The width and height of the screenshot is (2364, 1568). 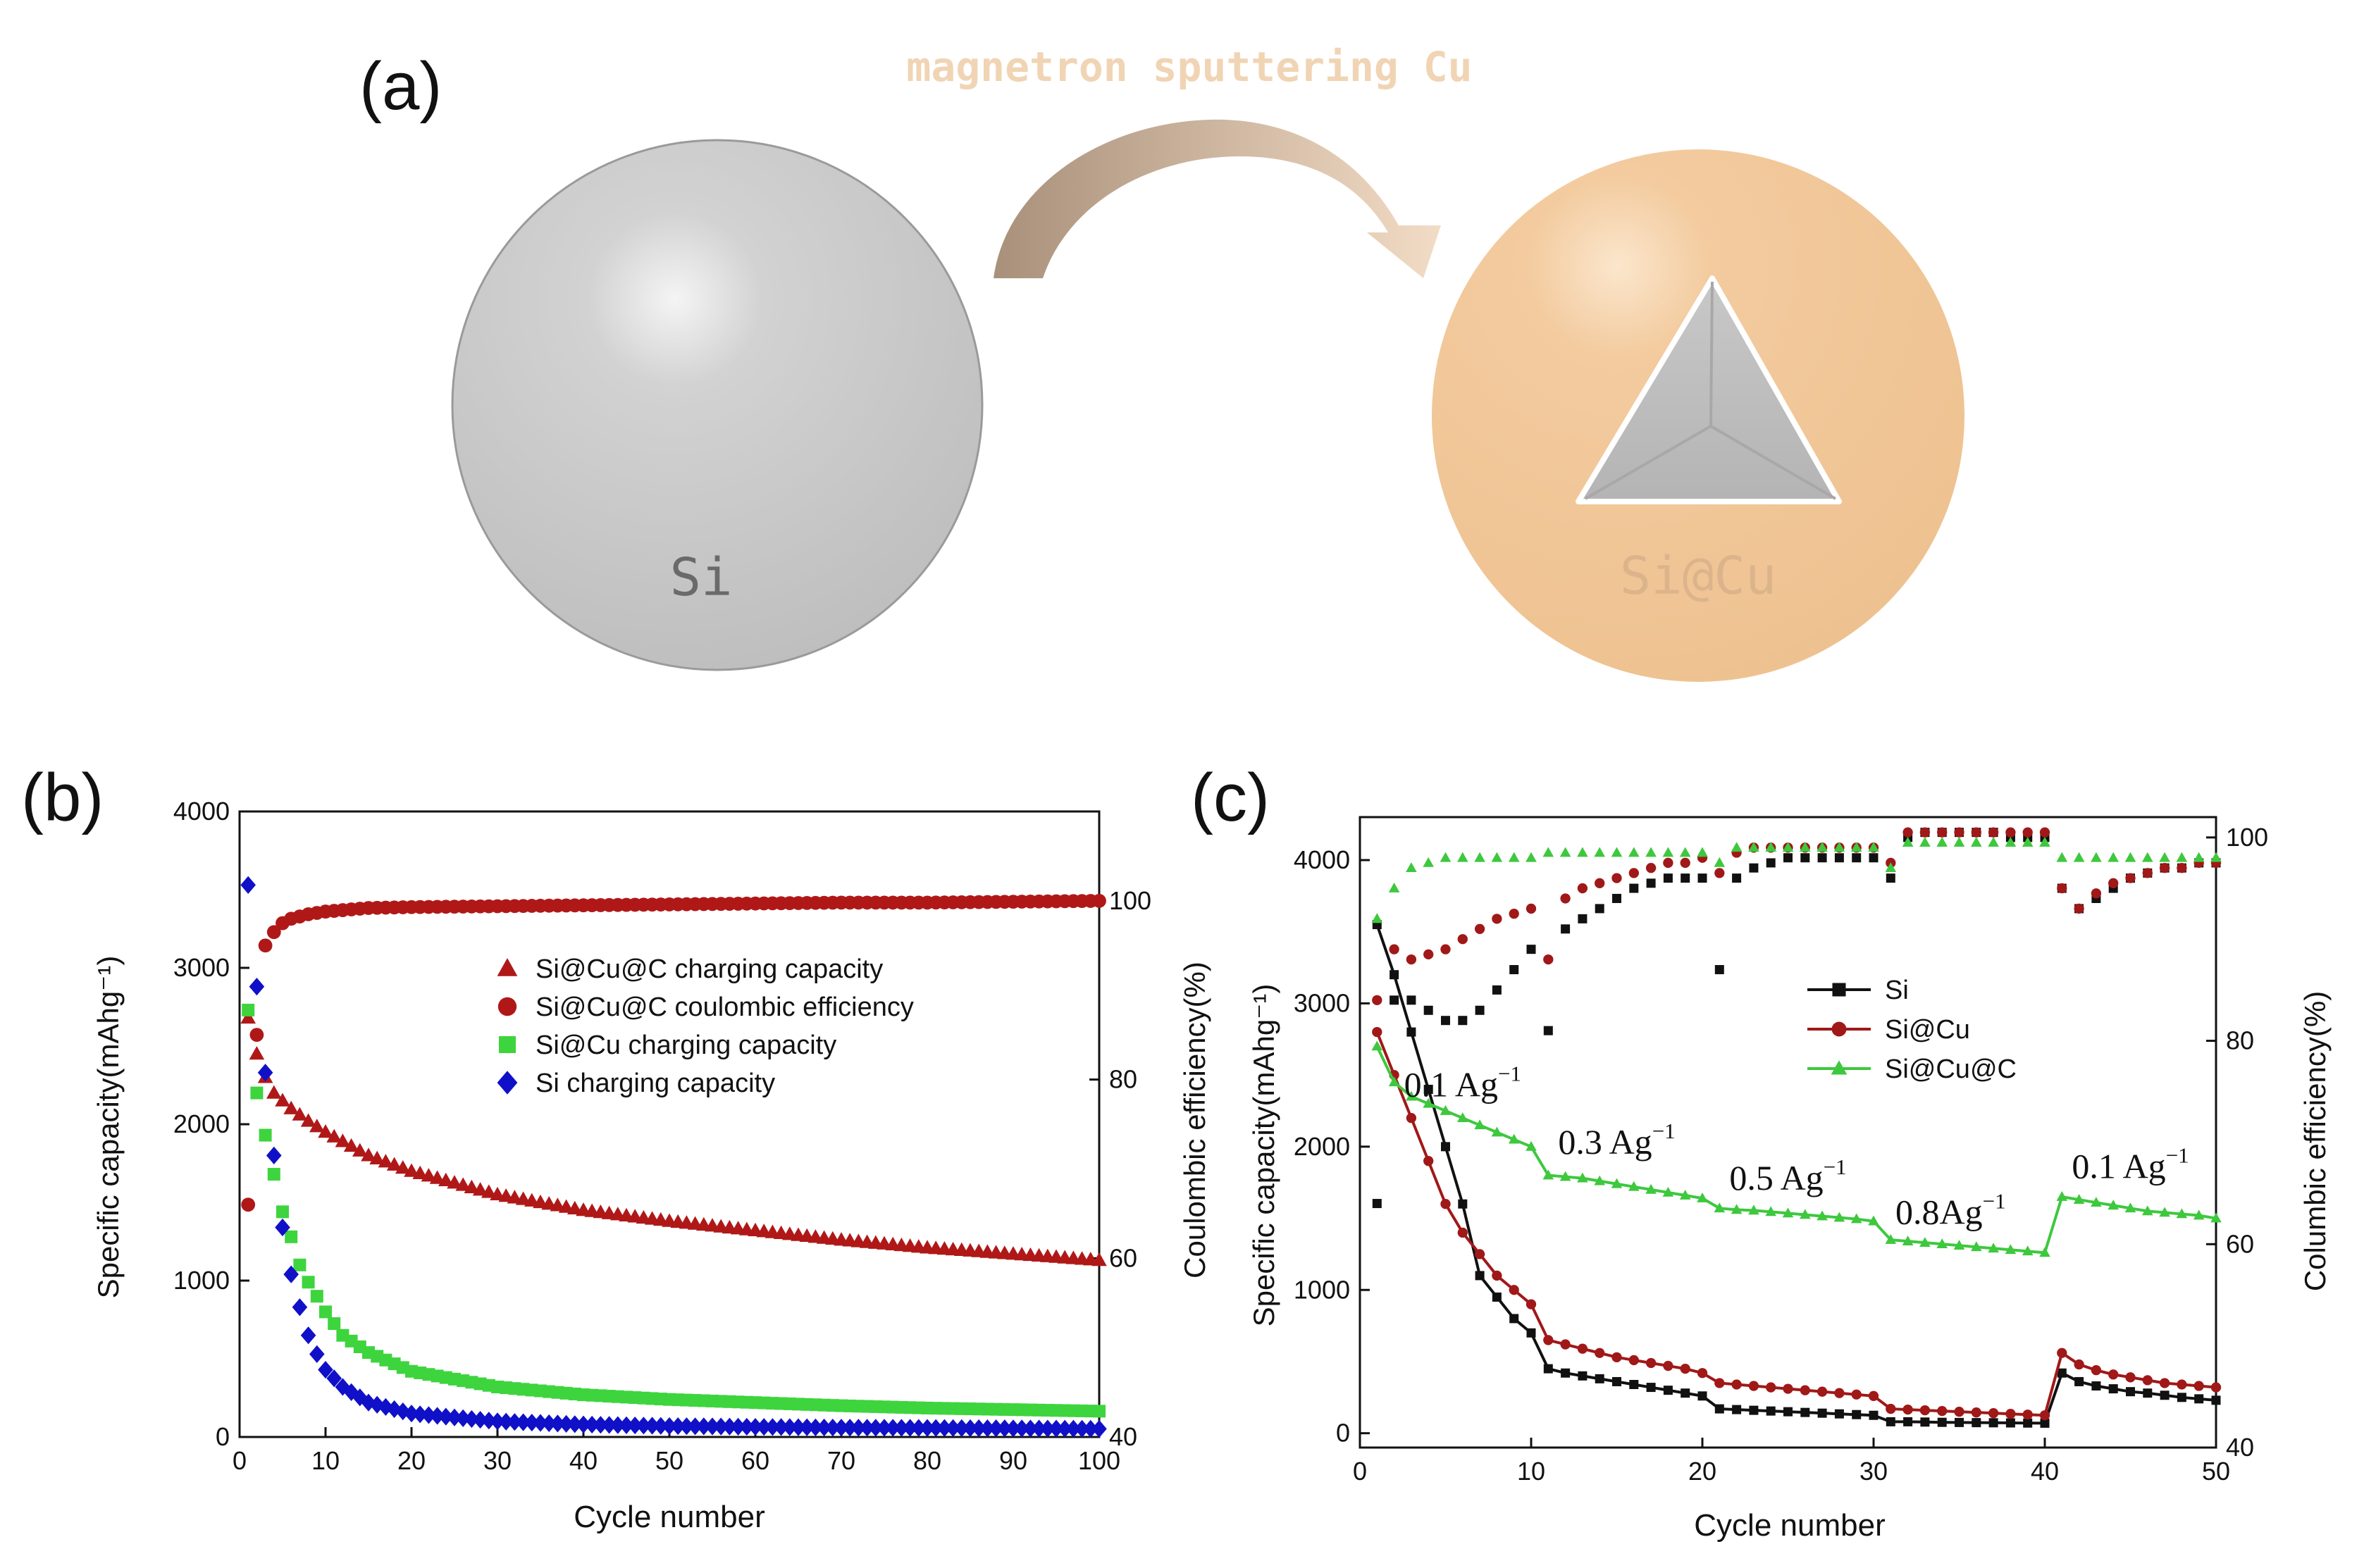 What do you see at coordinates (1230, 797) in the screenshot?
I see `panel-c-label: (c)` at bounding box center [1230, 797].